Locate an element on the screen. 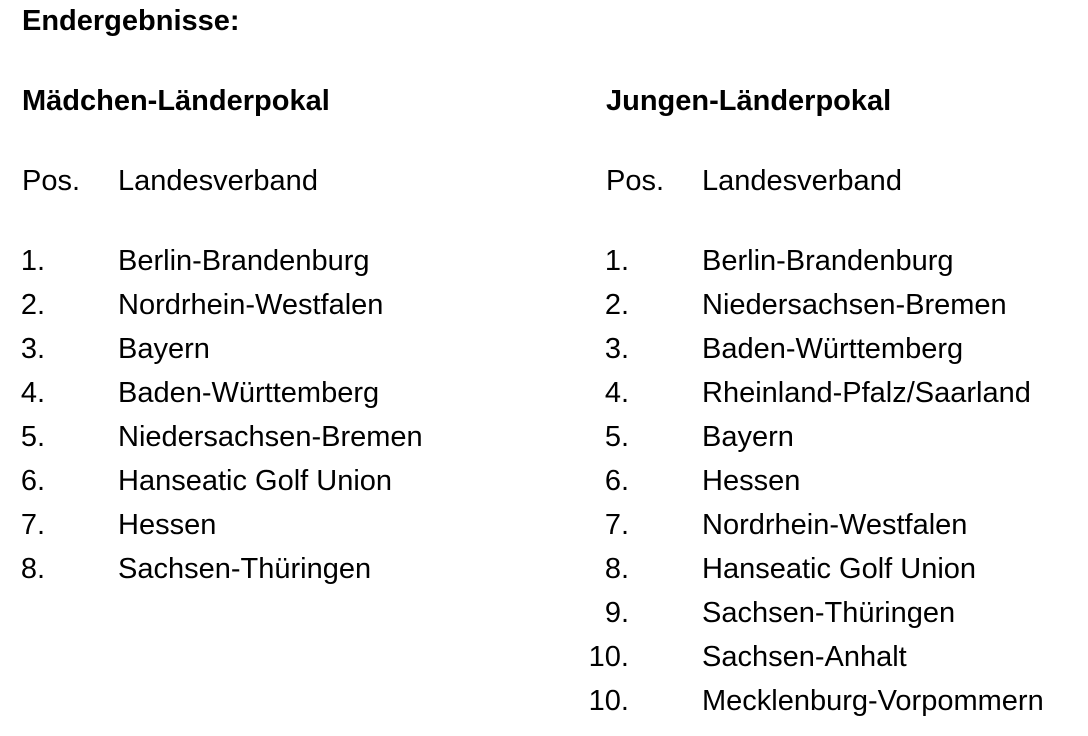 Image resolution: width=1088 pixels, height=736 pixels. table-row: 10. Mecklenburg-Vorpommern is located at coordinates (836, 704).